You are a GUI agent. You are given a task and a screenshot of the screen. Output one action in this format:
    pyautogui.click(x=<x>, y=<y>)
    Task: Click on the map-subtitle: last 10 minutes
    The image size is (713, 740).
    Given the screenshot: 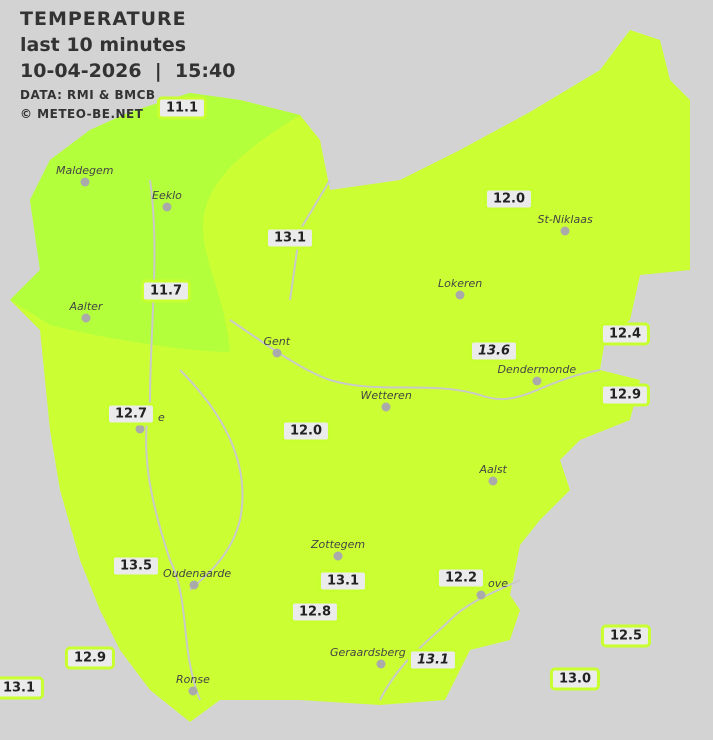 What is the action you would take?
    pyautogui.click(x=103, y=45)
    